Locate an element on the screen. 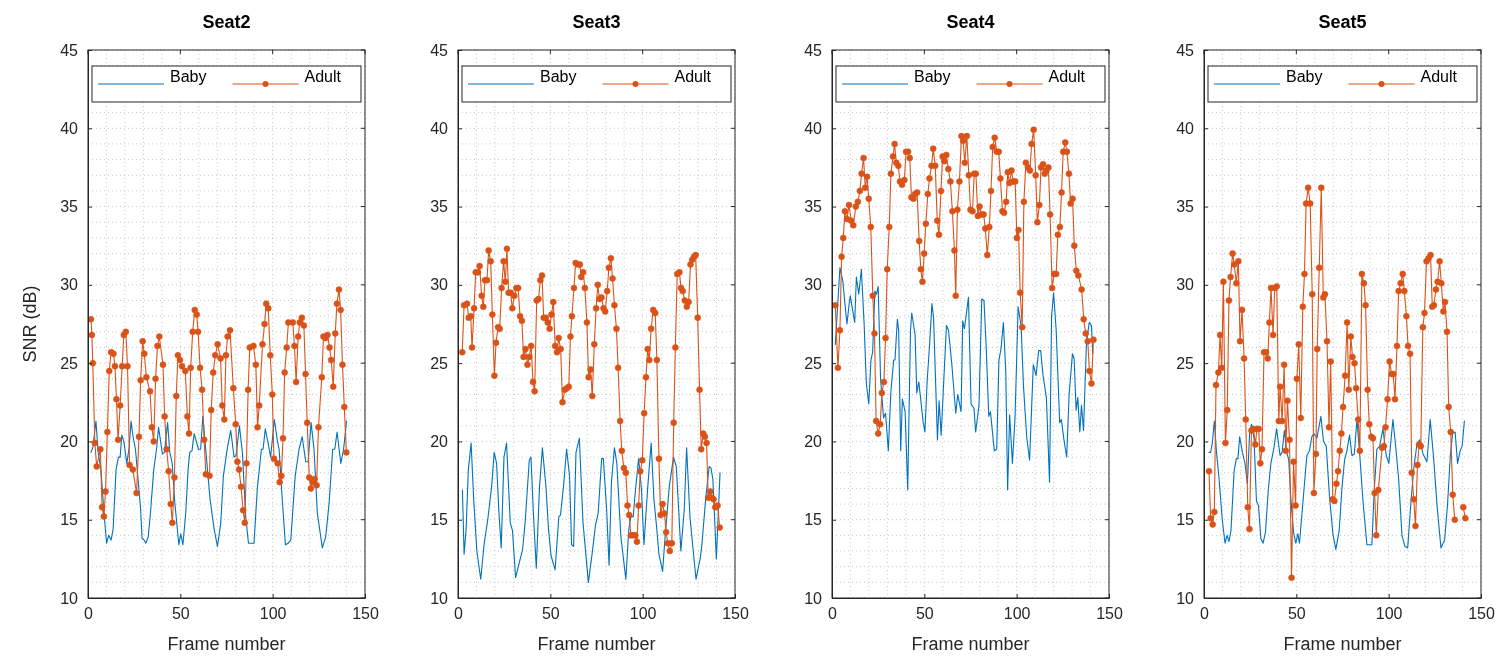 The width and height of the screenshot is (1496, 669). chart-title: Seat5 is located at coordinates (1342, 22).